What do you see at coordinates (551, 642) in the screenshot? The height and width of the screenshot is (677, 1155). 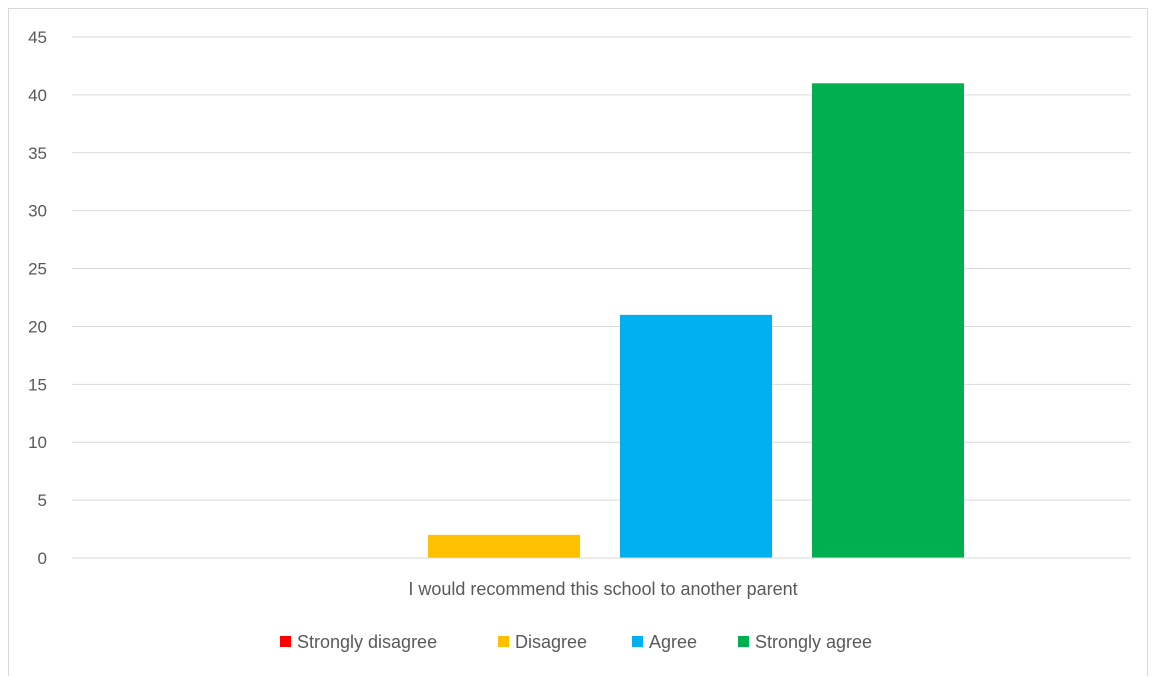 I see `legend-label: Disagree` at bounding box center [551, 642].